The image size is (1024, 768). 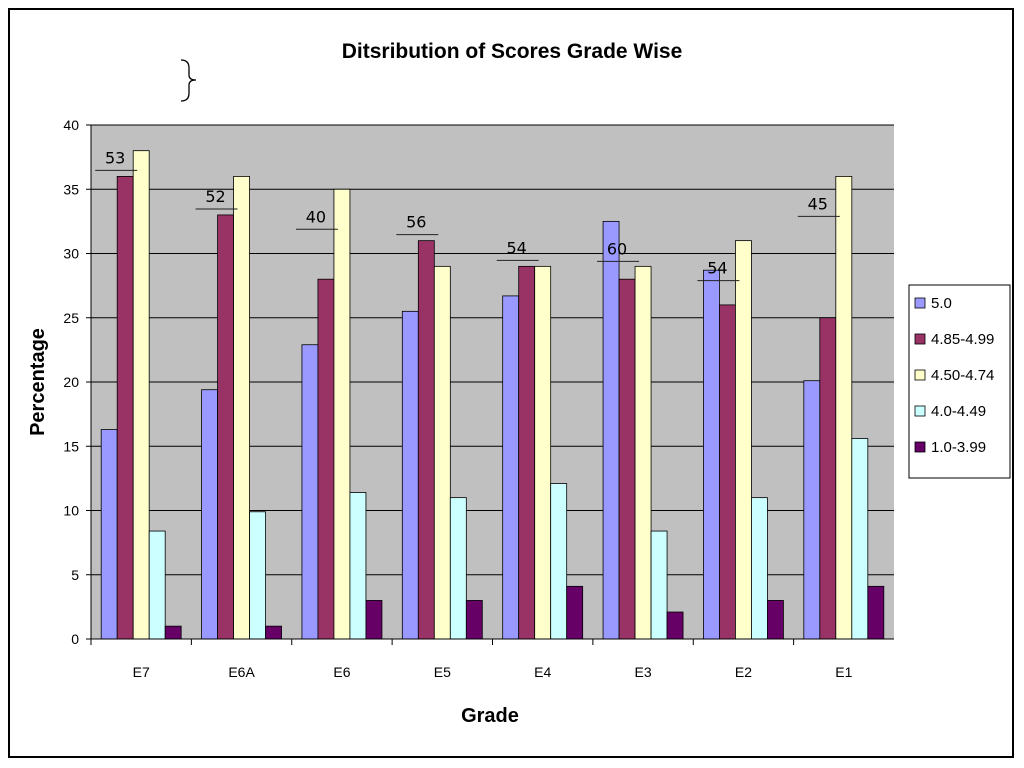 I want to click on y-tick-label: 40, so click(x=71, y=125).